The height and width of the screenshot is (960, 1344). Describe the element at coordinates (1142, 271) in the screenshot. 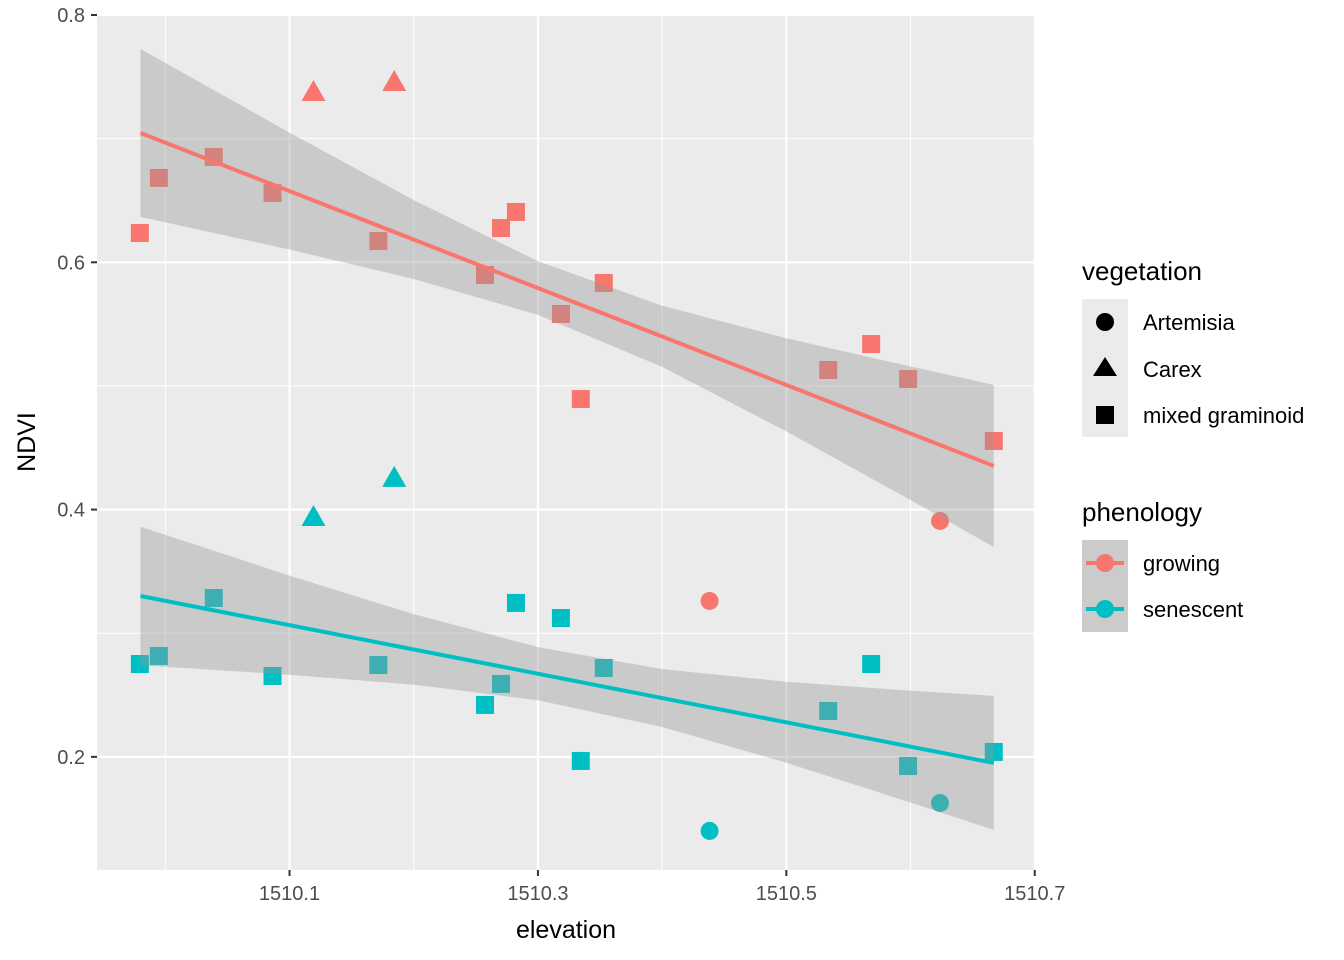

I see `legend-title: vegetation` at that location.